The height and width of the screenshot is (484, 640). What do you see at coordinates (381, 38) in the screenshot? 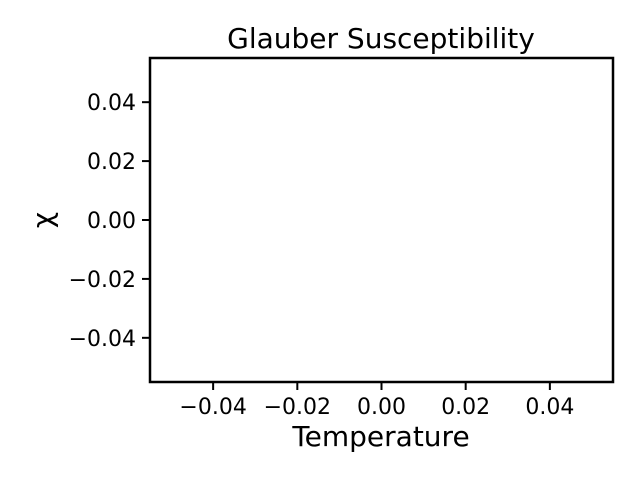
I see `chart-title: Glauber Susceptibility` at bounding box center [381, 38].